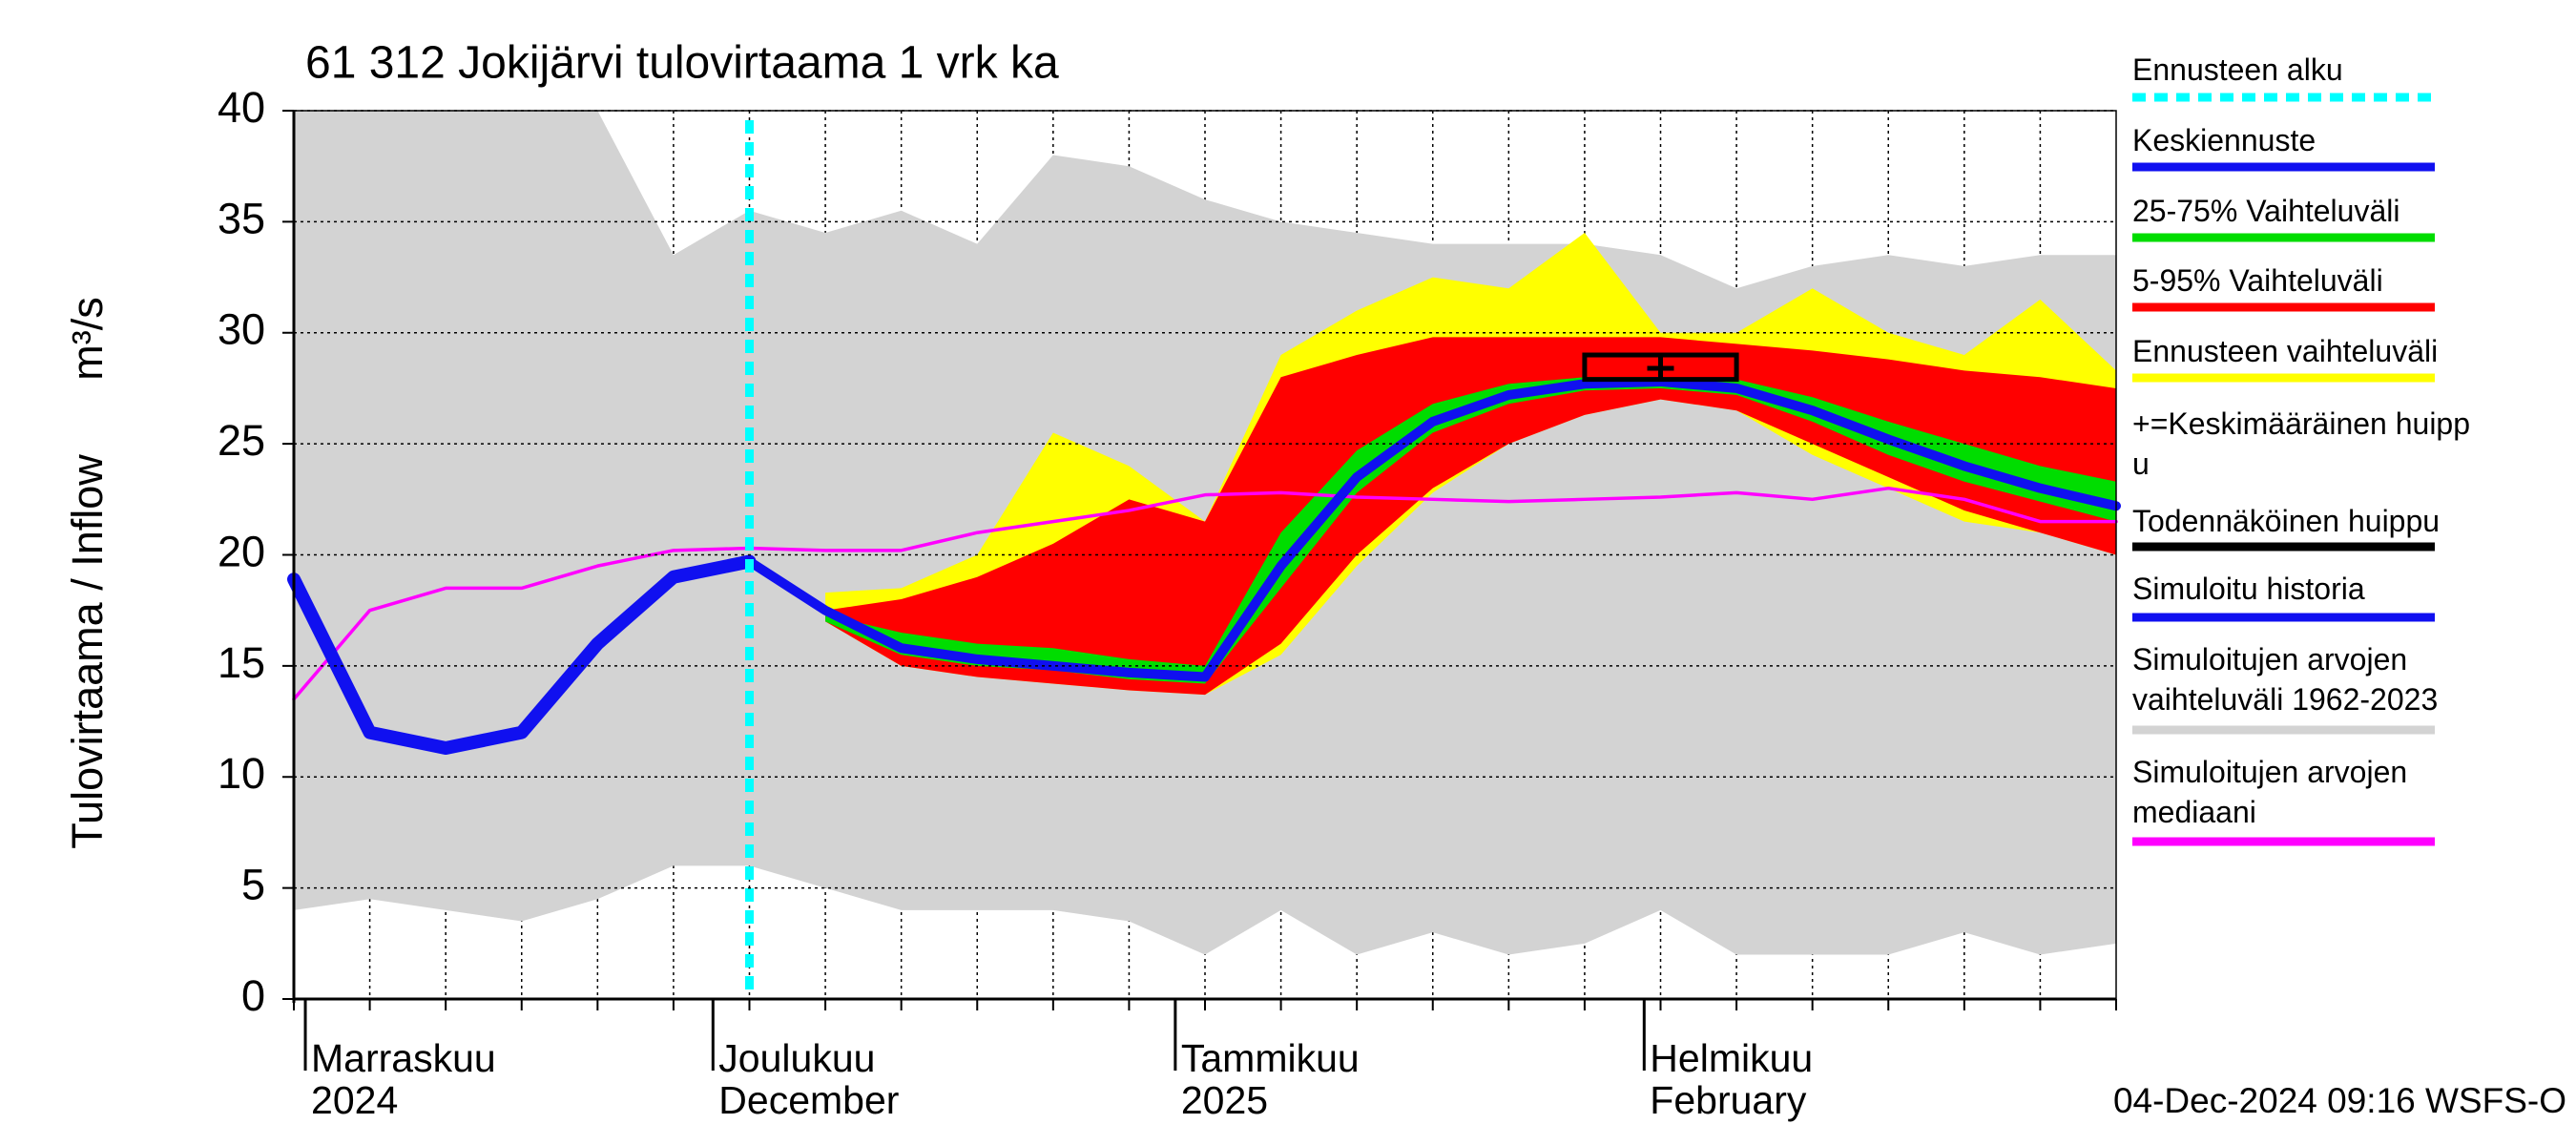 This screenshot has height=1145, width=2576. Describe the element at coordinates (241, 329) in the screenshot. I see `y-tick-label: 30` at that location.